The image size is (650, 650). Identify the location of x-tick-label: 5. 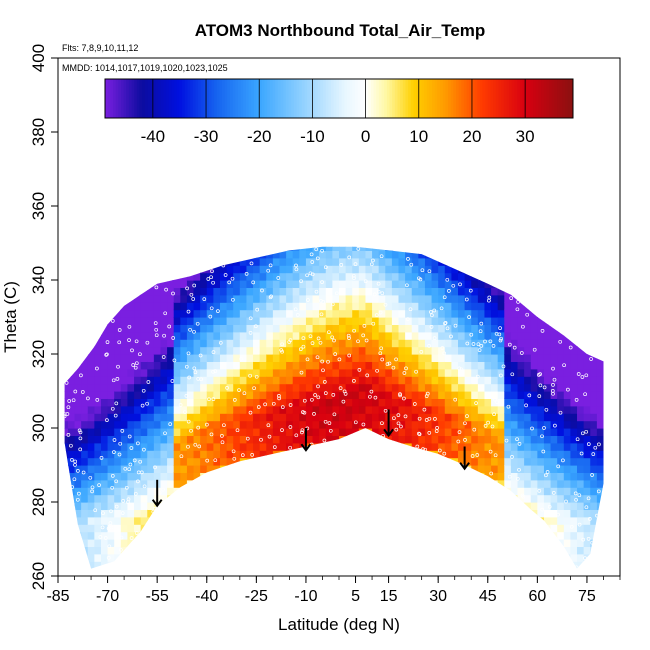
(355, 596).